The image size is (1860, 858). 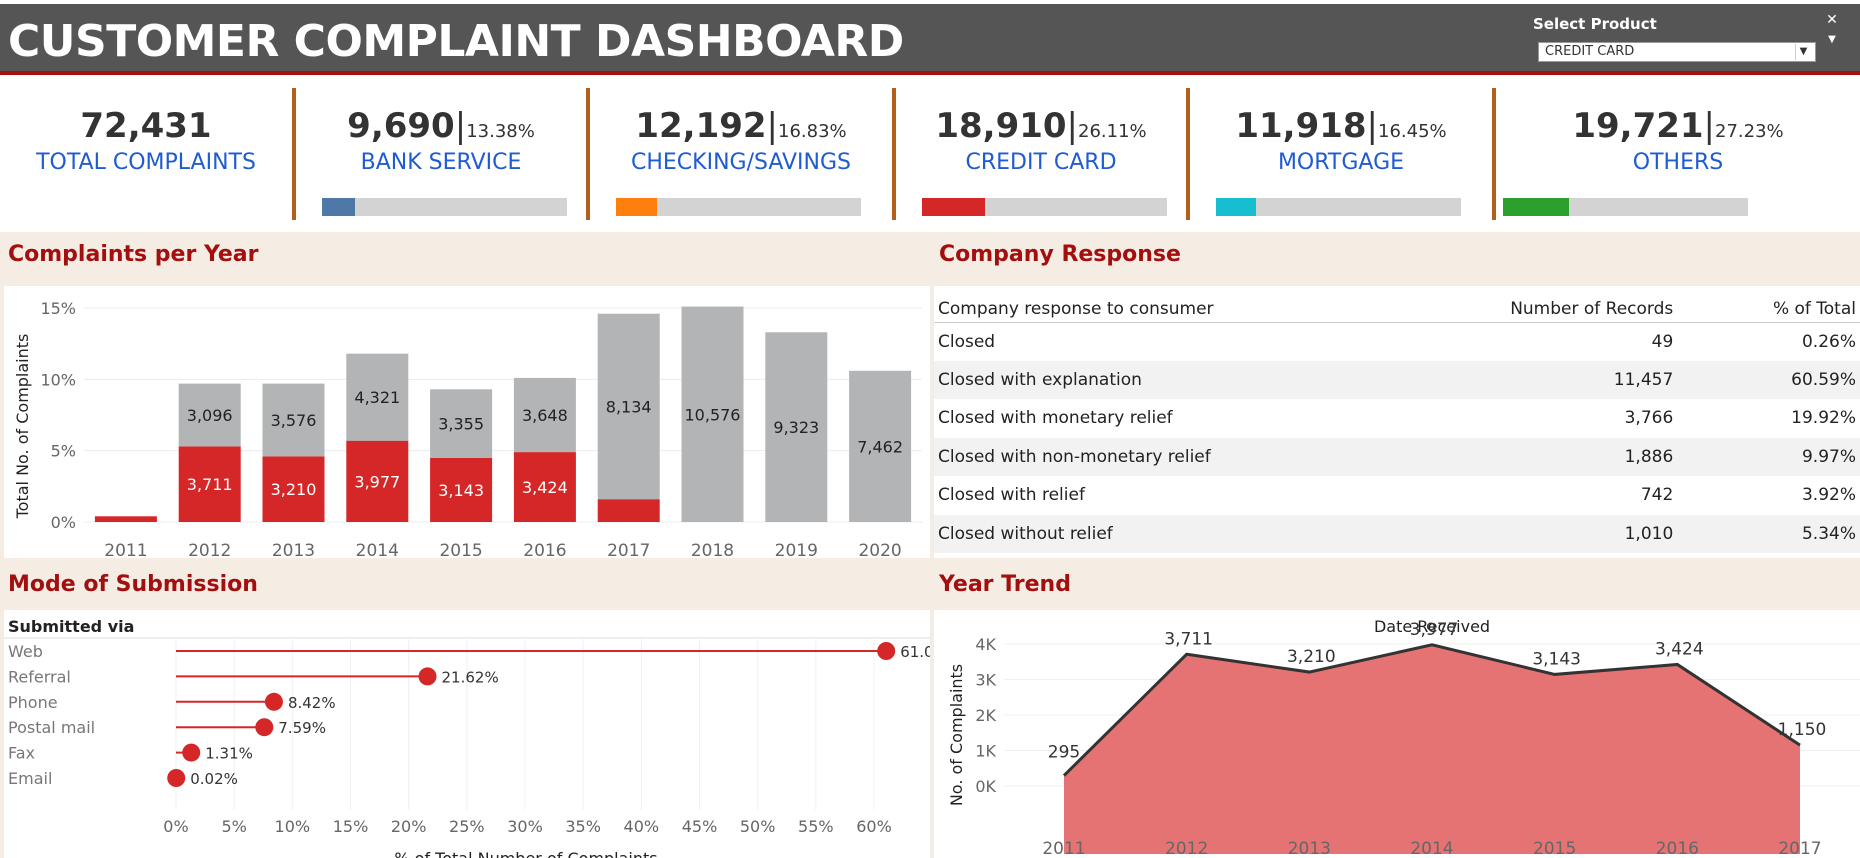 What do you see at coordinates (1832, 20) in the screenshot?
I see `close-icon: ✕` at bounding box center [1832, 20].